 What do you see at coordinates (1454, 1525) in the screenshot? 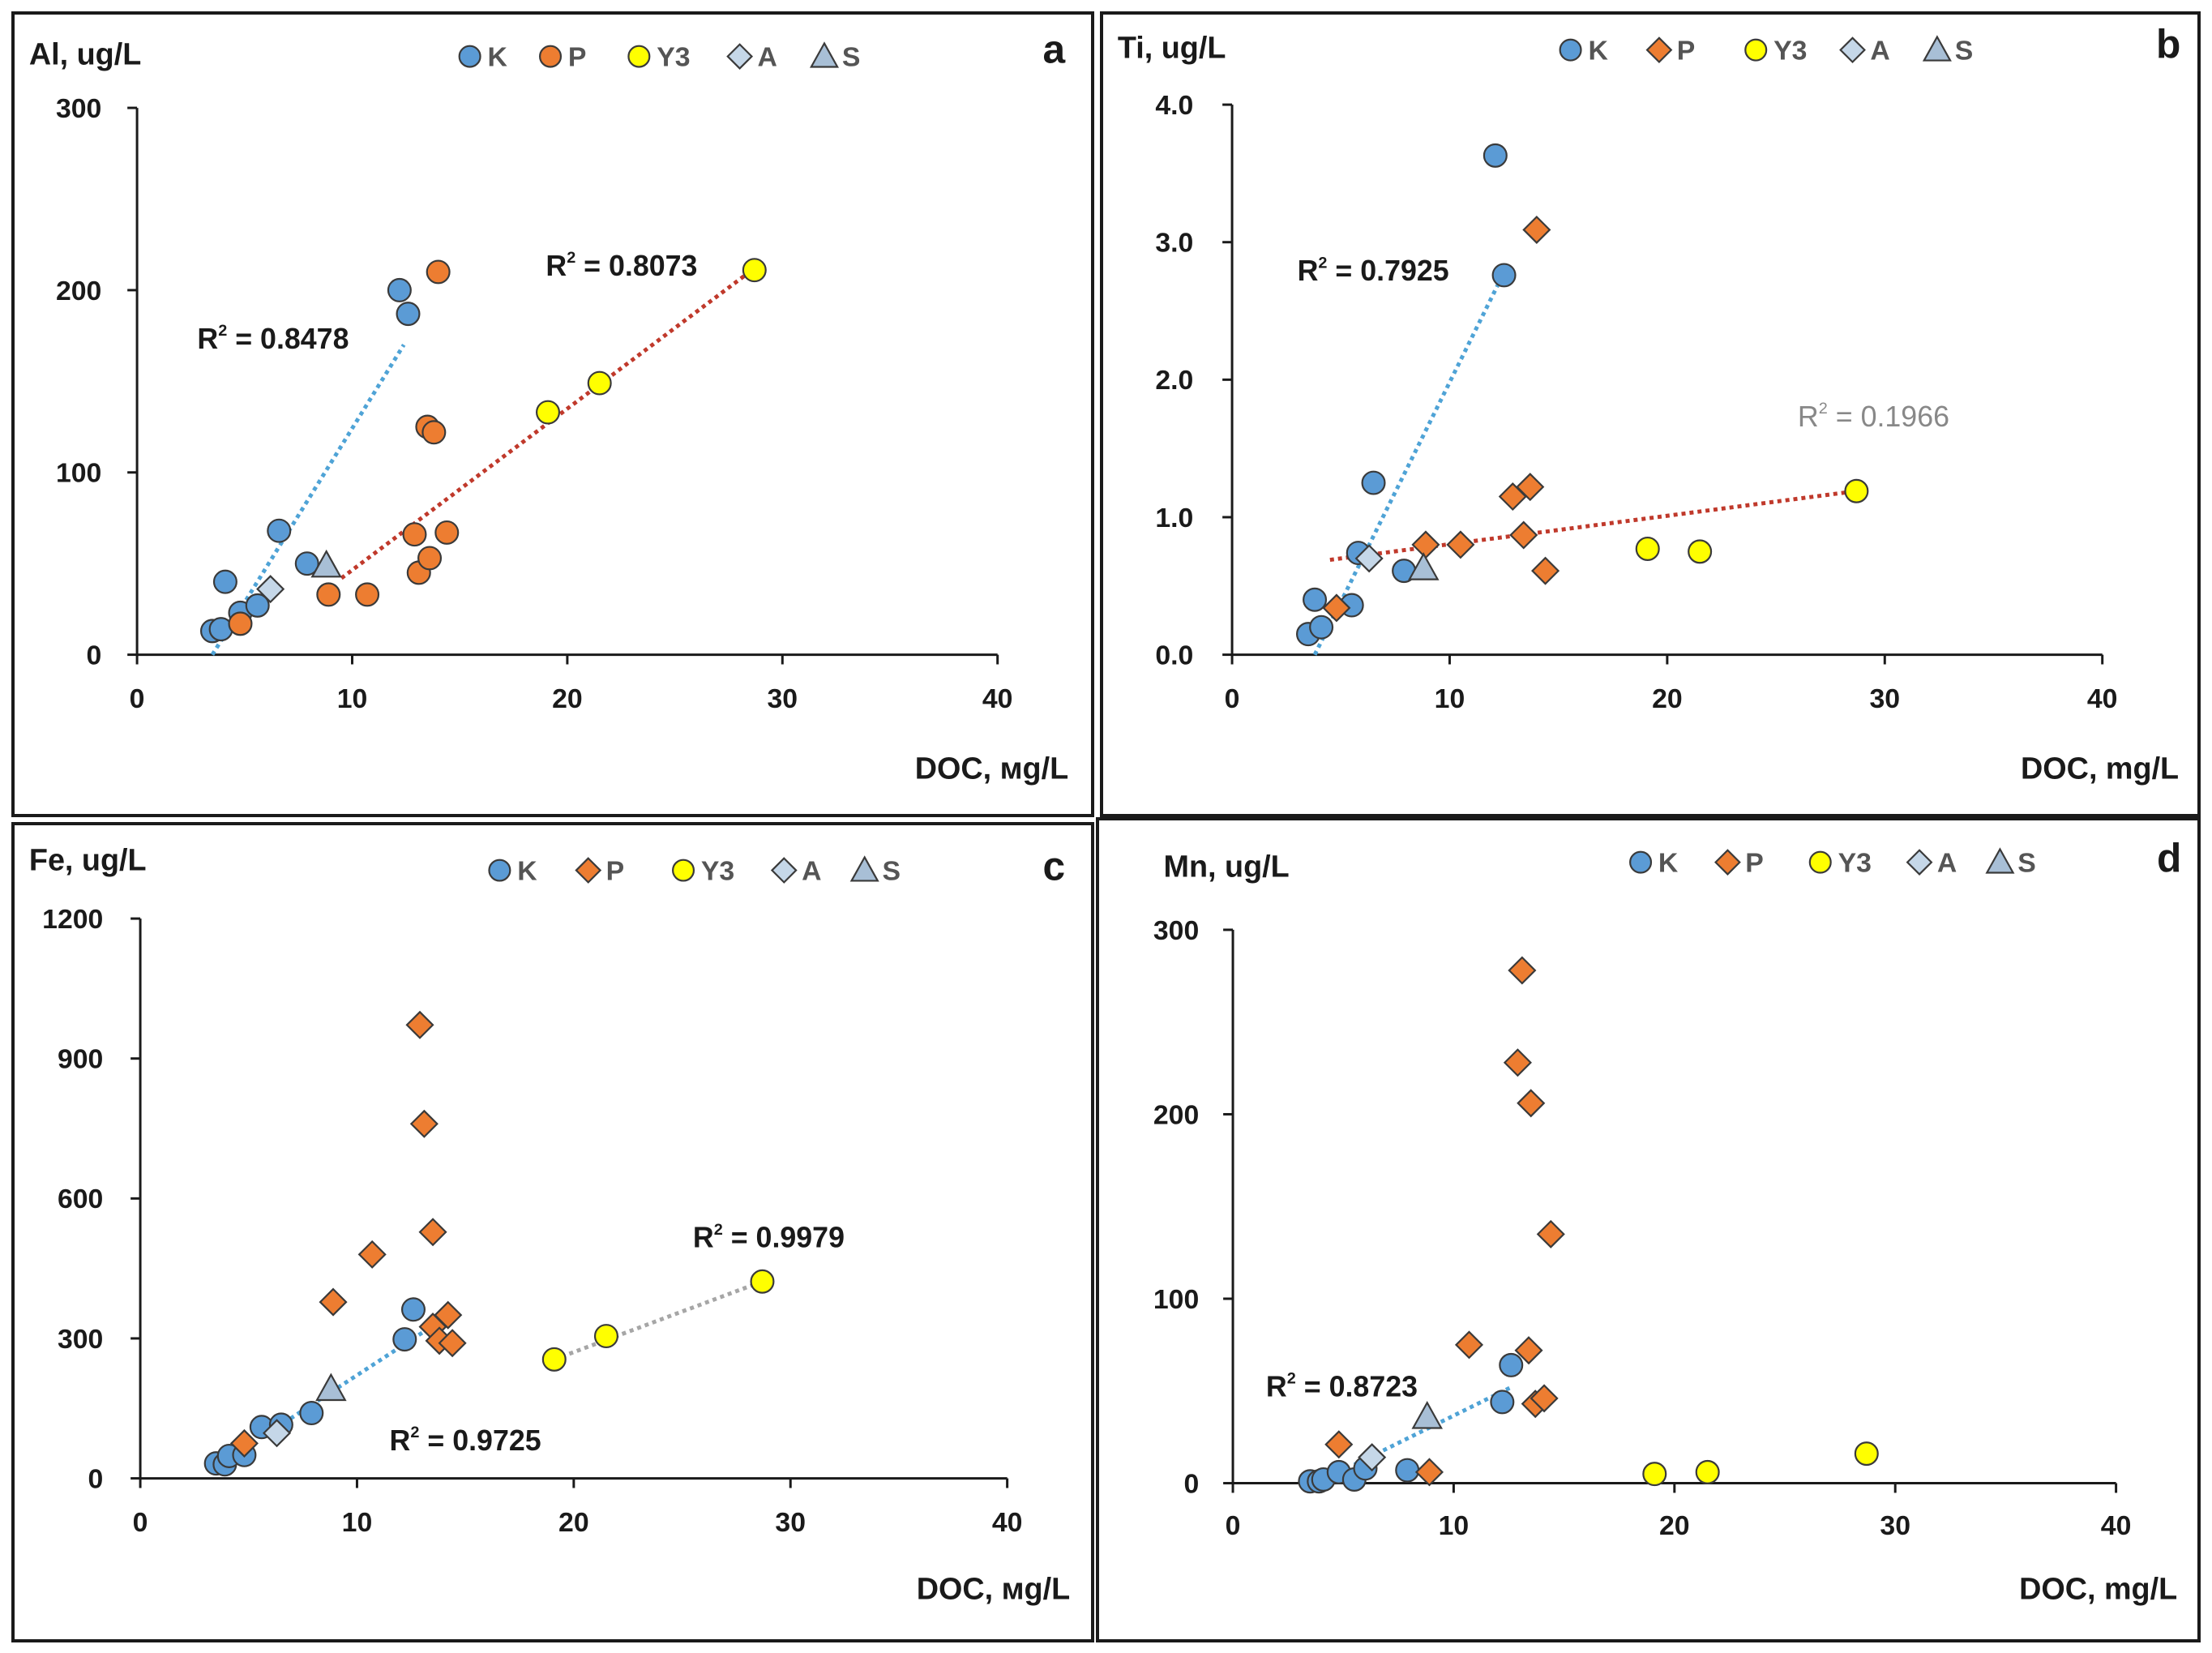
I see `x-tick-label: 10` at bounding box center [1454, 1525].